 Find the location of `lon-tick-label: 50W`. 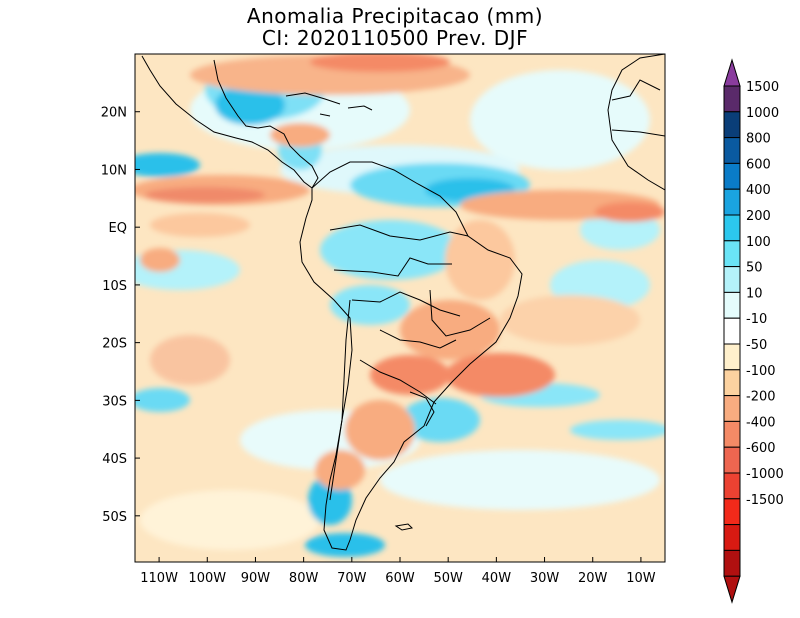

lon-tick-label: 50W is located at coordinates (448, 578).